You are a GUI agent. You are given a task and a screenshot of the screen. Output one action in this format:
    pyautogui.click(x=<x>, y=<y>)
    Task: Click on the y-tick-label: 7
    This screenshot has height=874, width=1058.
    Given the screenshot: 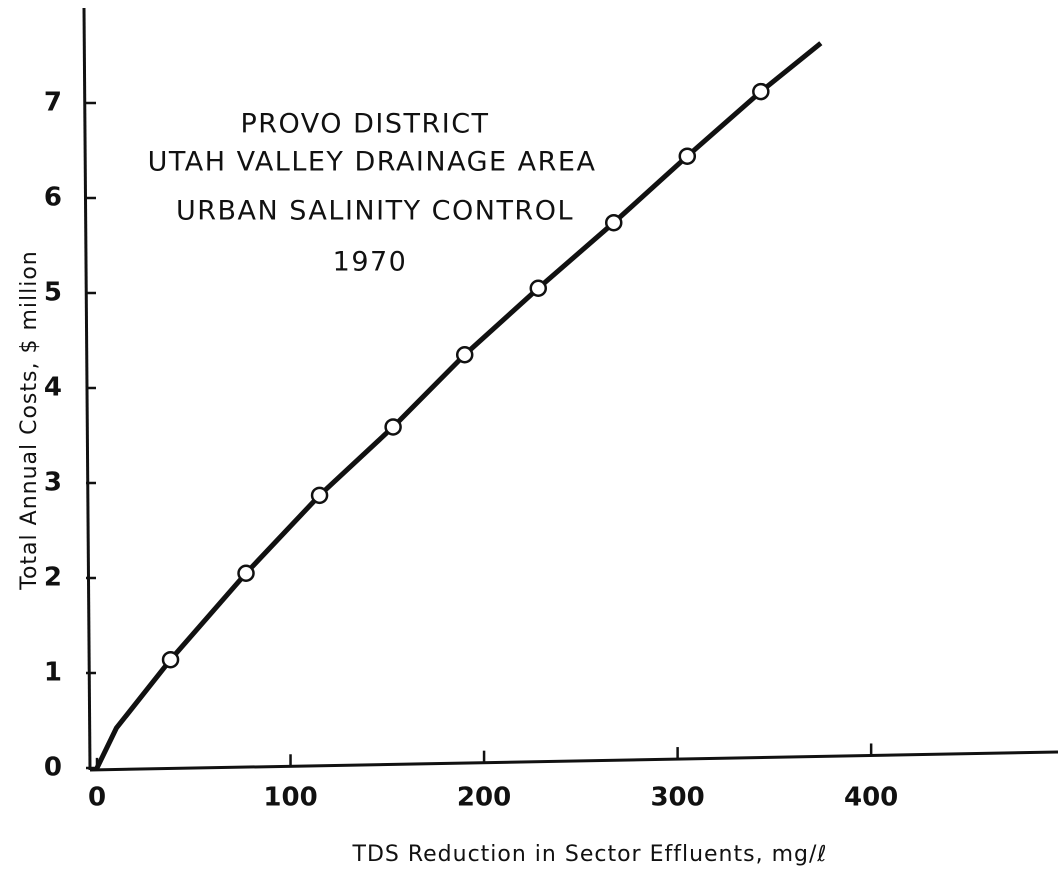 What is the action you would take?
    pyautogui.click(x=53, y=103)
    